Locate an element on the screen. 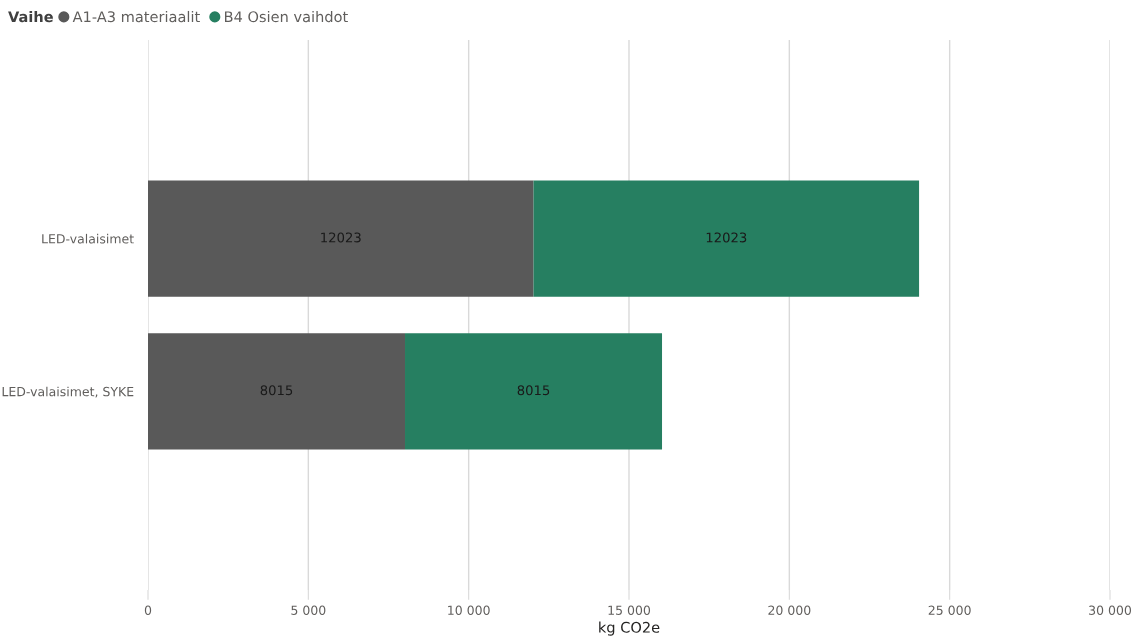  x-tick-label: 10 000 is located at coordinates (469, 610).